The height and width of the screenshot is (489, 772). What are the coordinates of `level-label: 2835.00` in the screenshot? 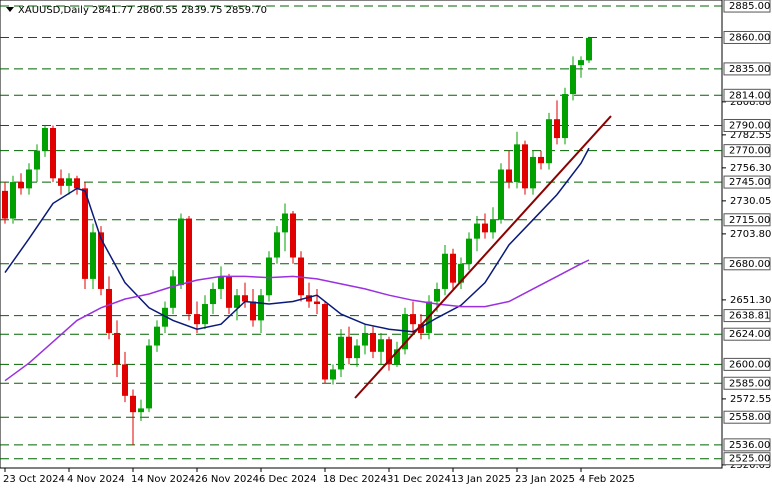 It's located at (749, 69).